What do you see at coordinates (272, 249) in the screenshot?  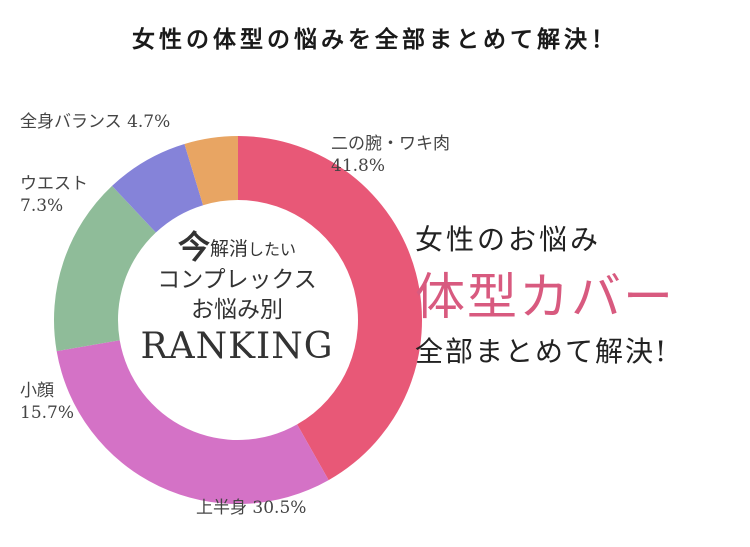 I see `center-line1-small: したい` at bounding box center [272, 249].